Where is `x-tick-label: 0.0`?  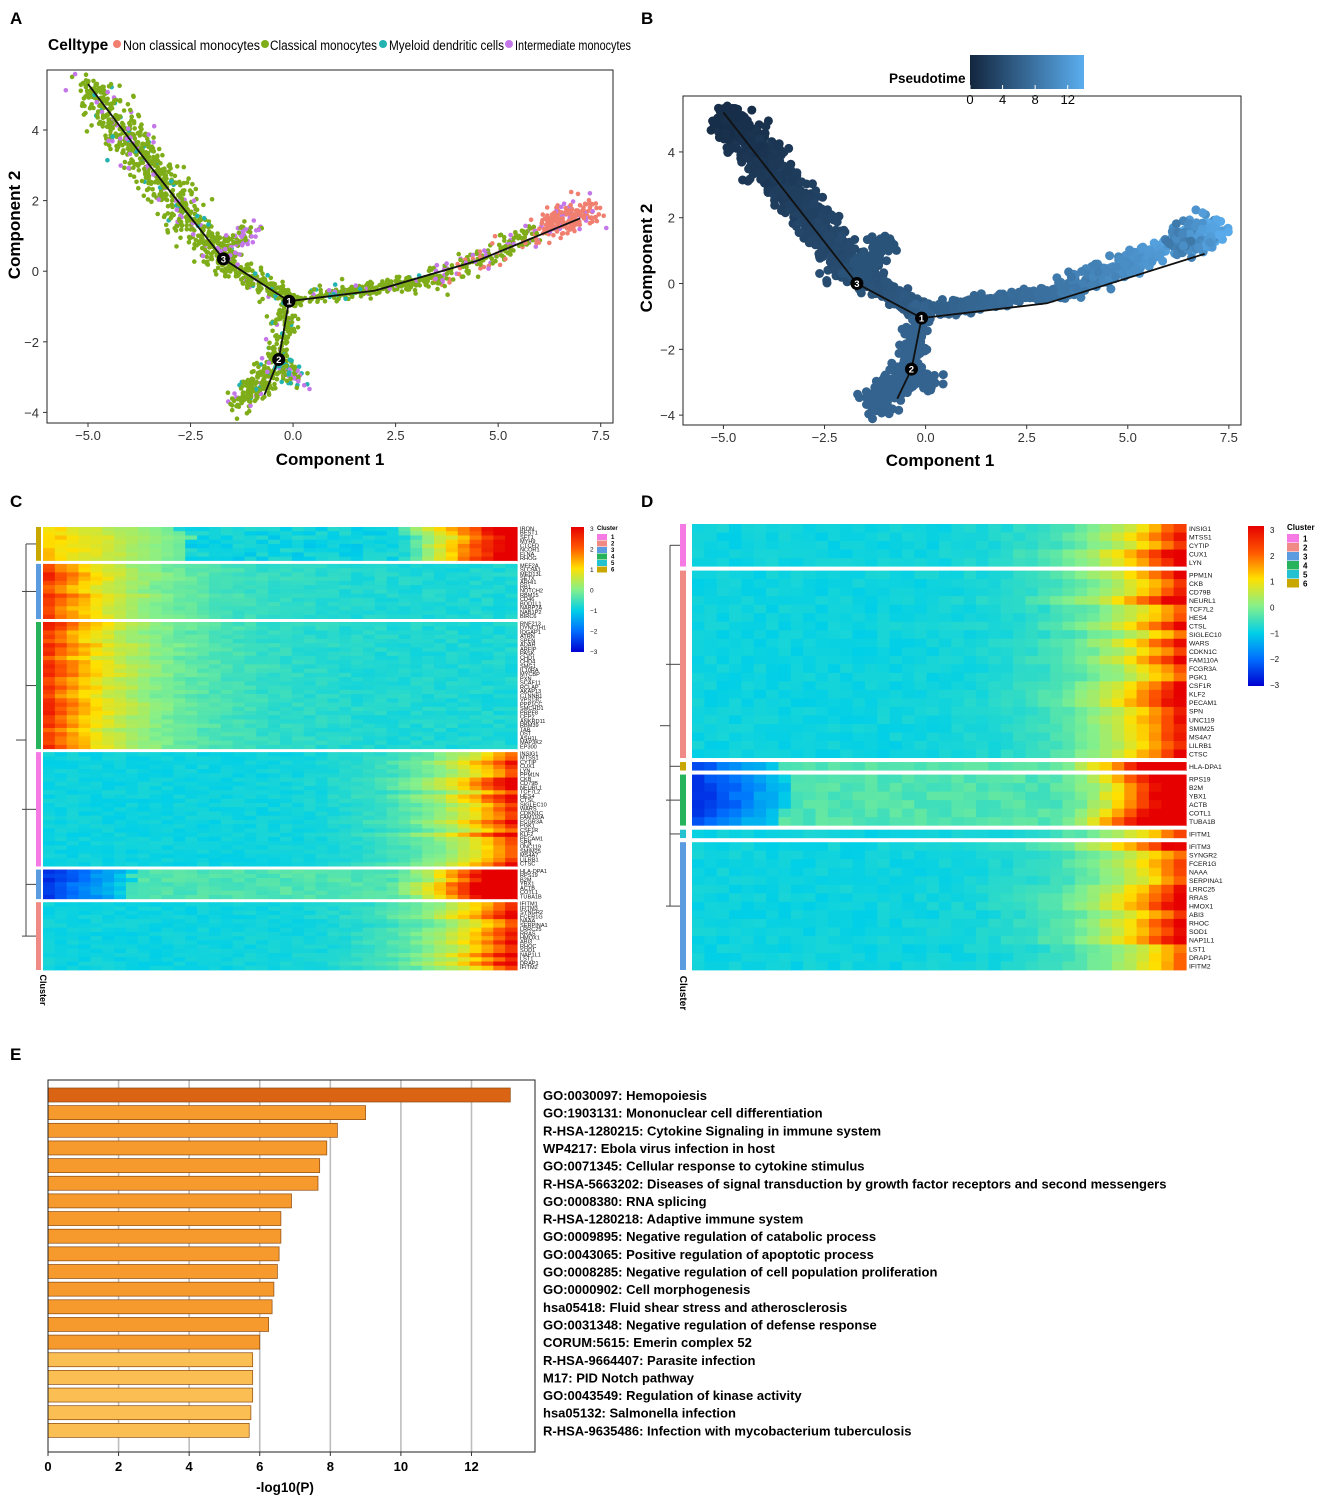
x-tick-label: 0.0 is located at coordinates (926, 437).